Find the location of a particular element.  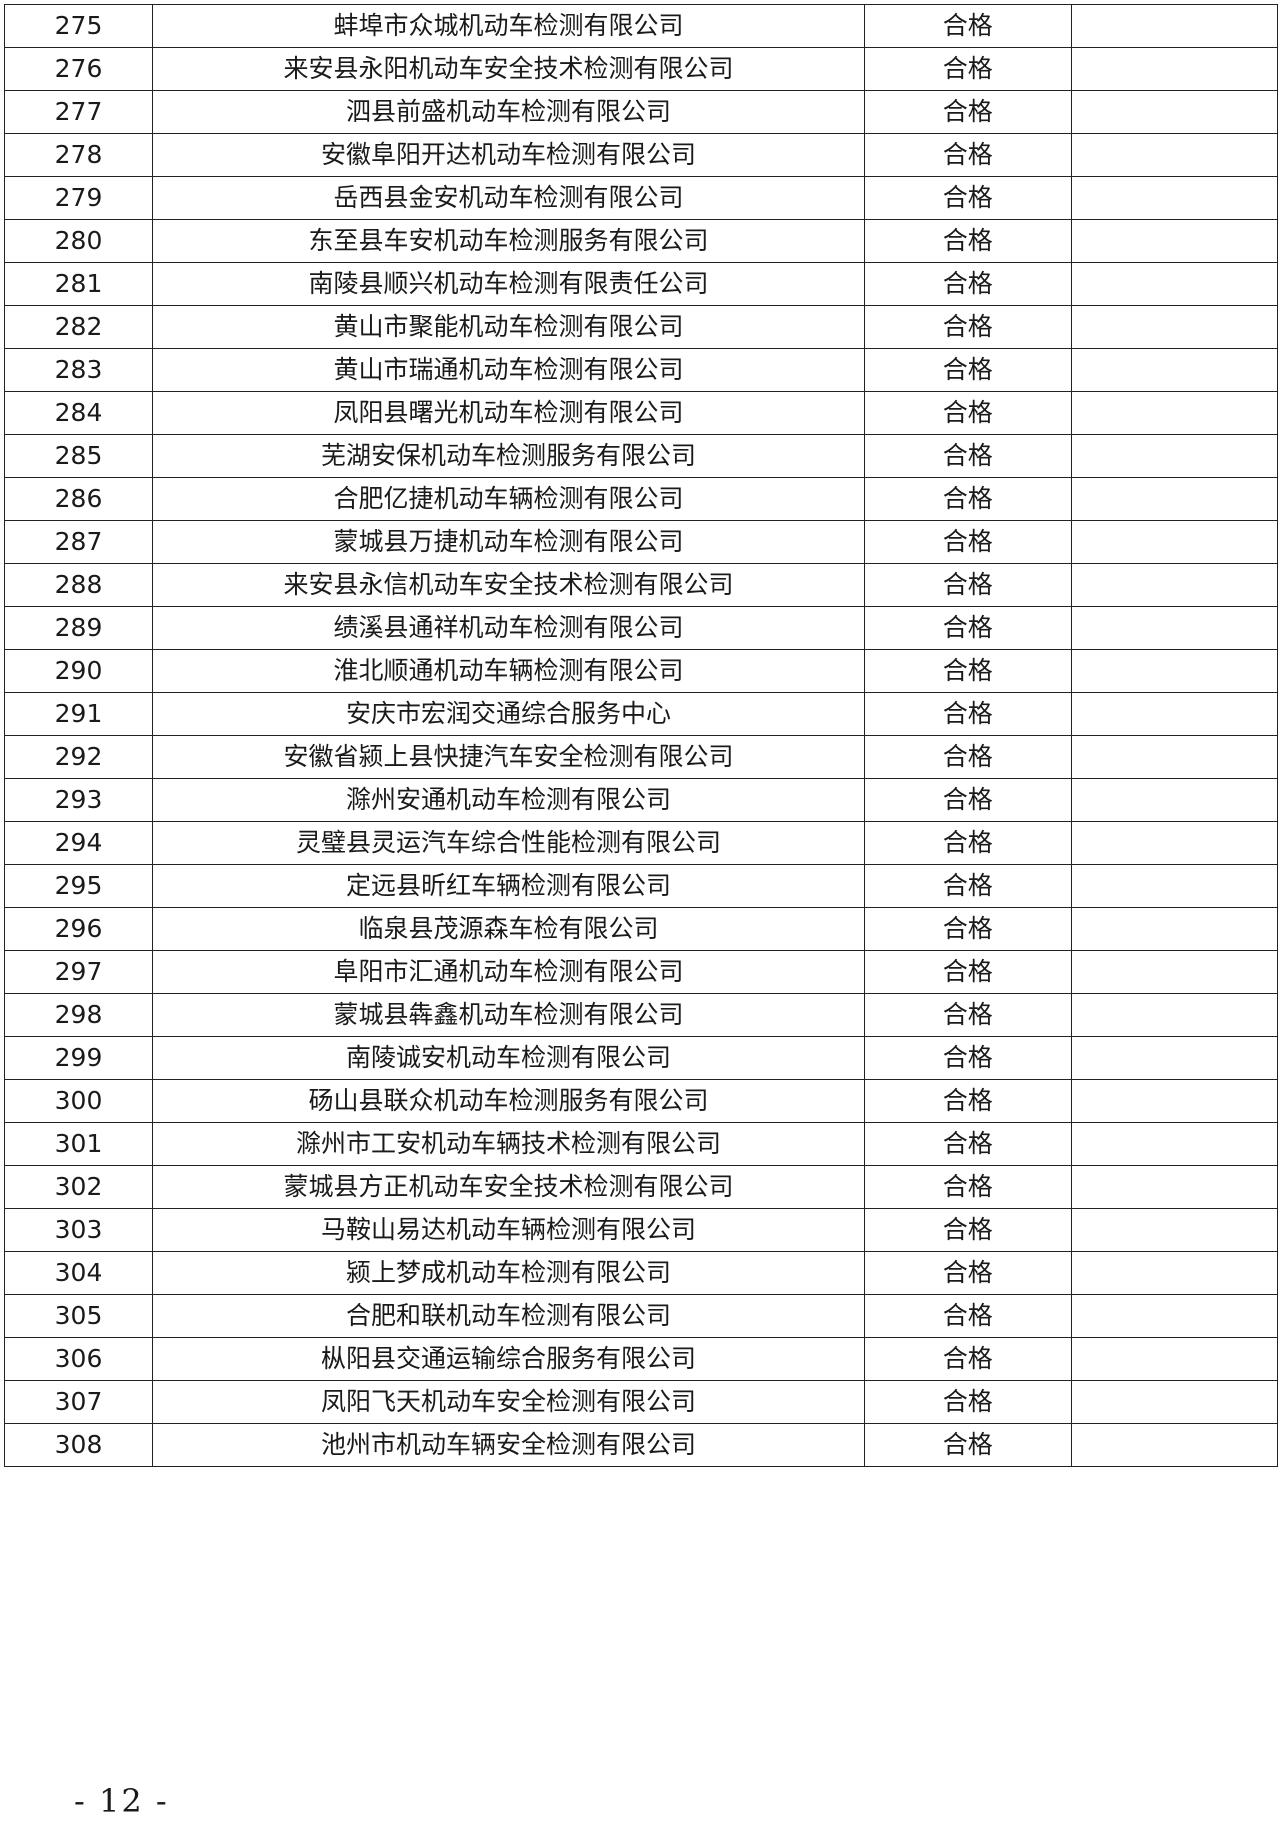

table-row: 281 南陵县顺兴机动车检测有限责任公司 合格 is located at coordinates (641, 284).